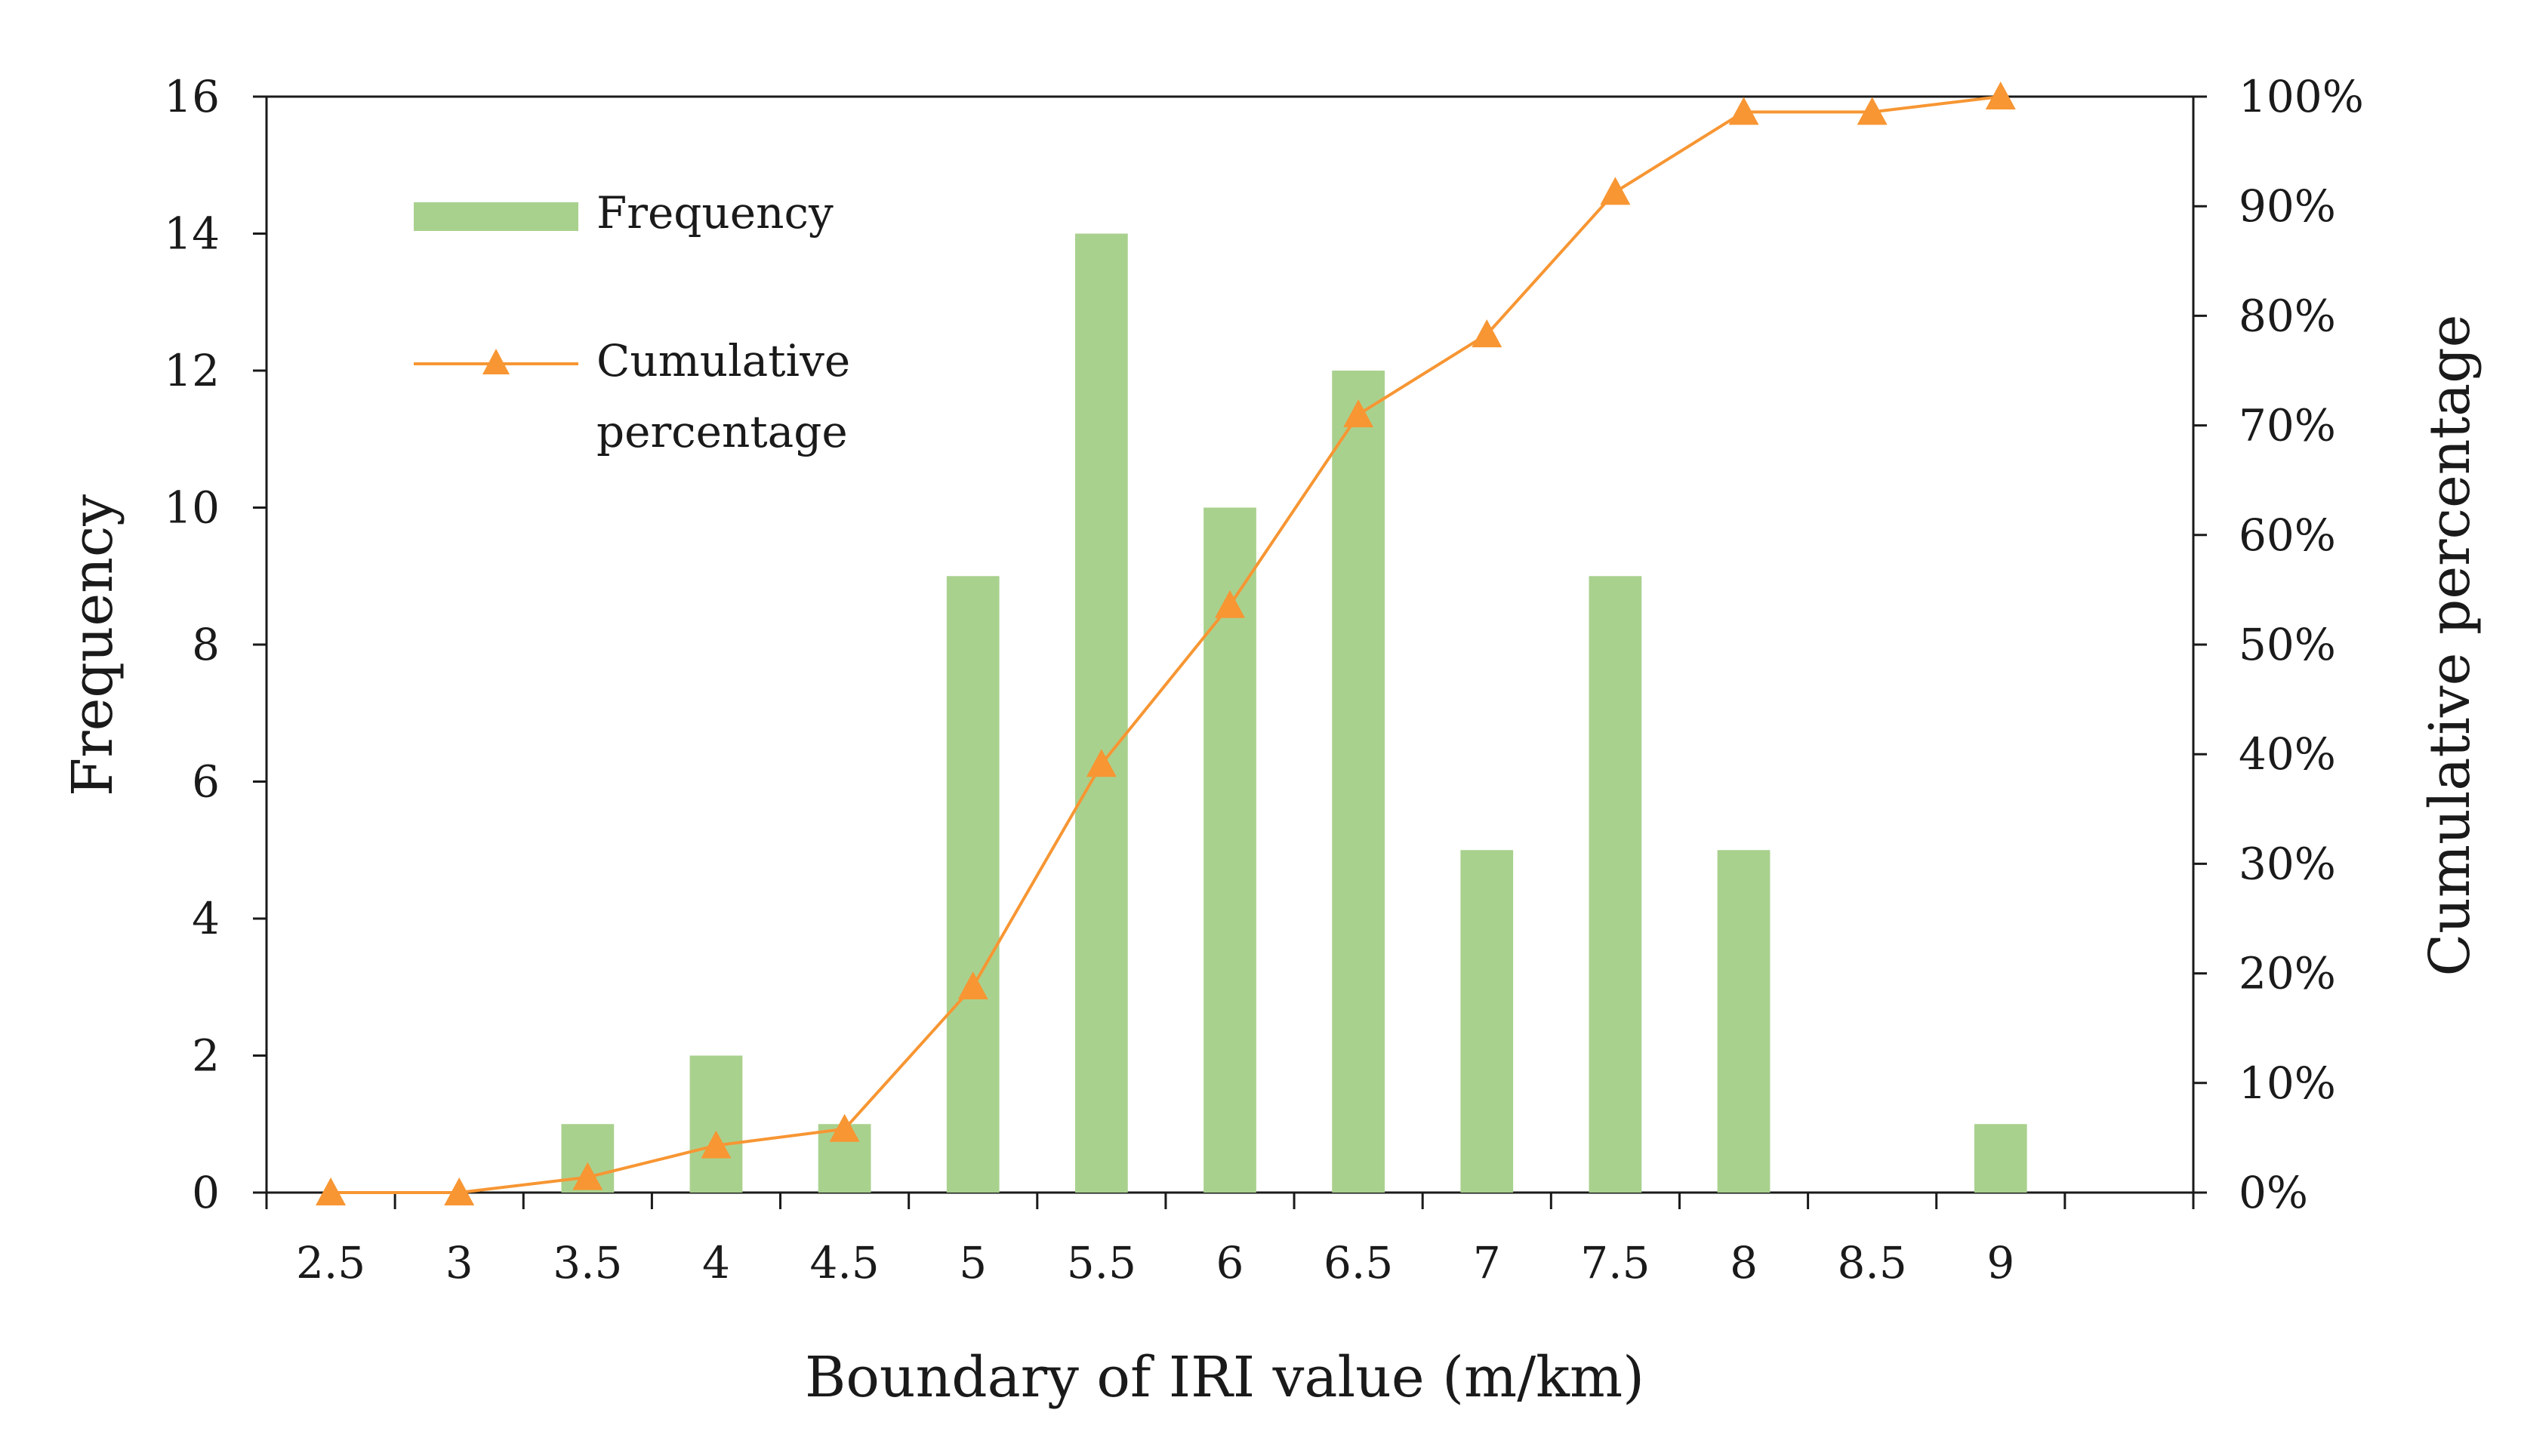 The width and height of the screenshot is (2521, 1456). Describe the element at coordinates (206, 782) in the screenshot. I see `y-tick-label: 6` at that location.